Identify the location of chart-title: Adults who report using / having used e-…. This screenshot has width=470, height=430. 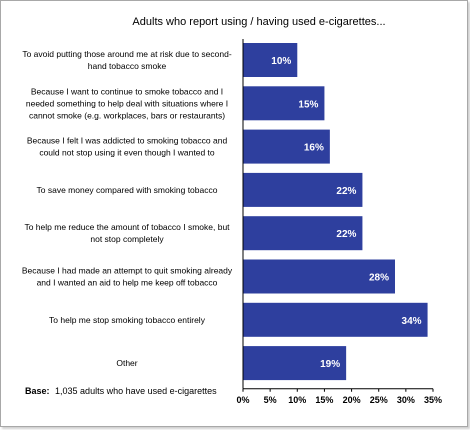
(258, 22).